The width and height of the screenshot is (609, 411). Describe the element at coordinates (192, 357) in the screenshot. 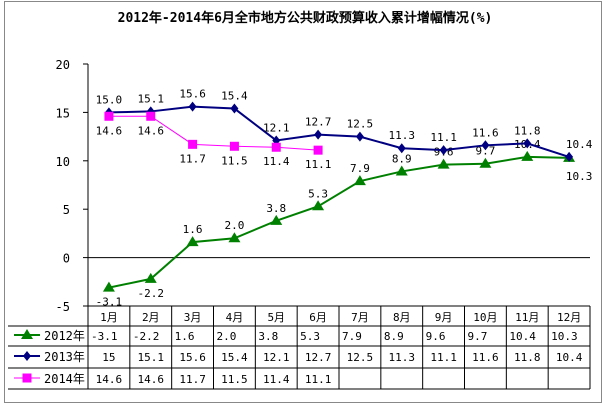

I see `table-cell: 15.6` at that location.